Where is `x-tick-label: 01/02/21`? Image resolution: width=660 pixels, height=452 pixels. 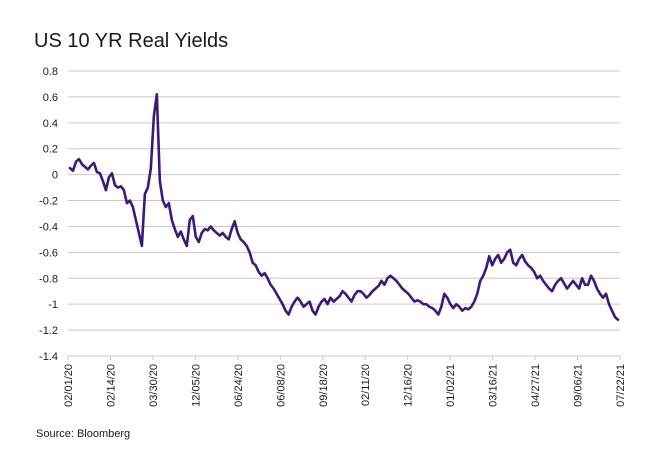 x-tick-label: 01/02/21 is located at coordinates (451, 385).